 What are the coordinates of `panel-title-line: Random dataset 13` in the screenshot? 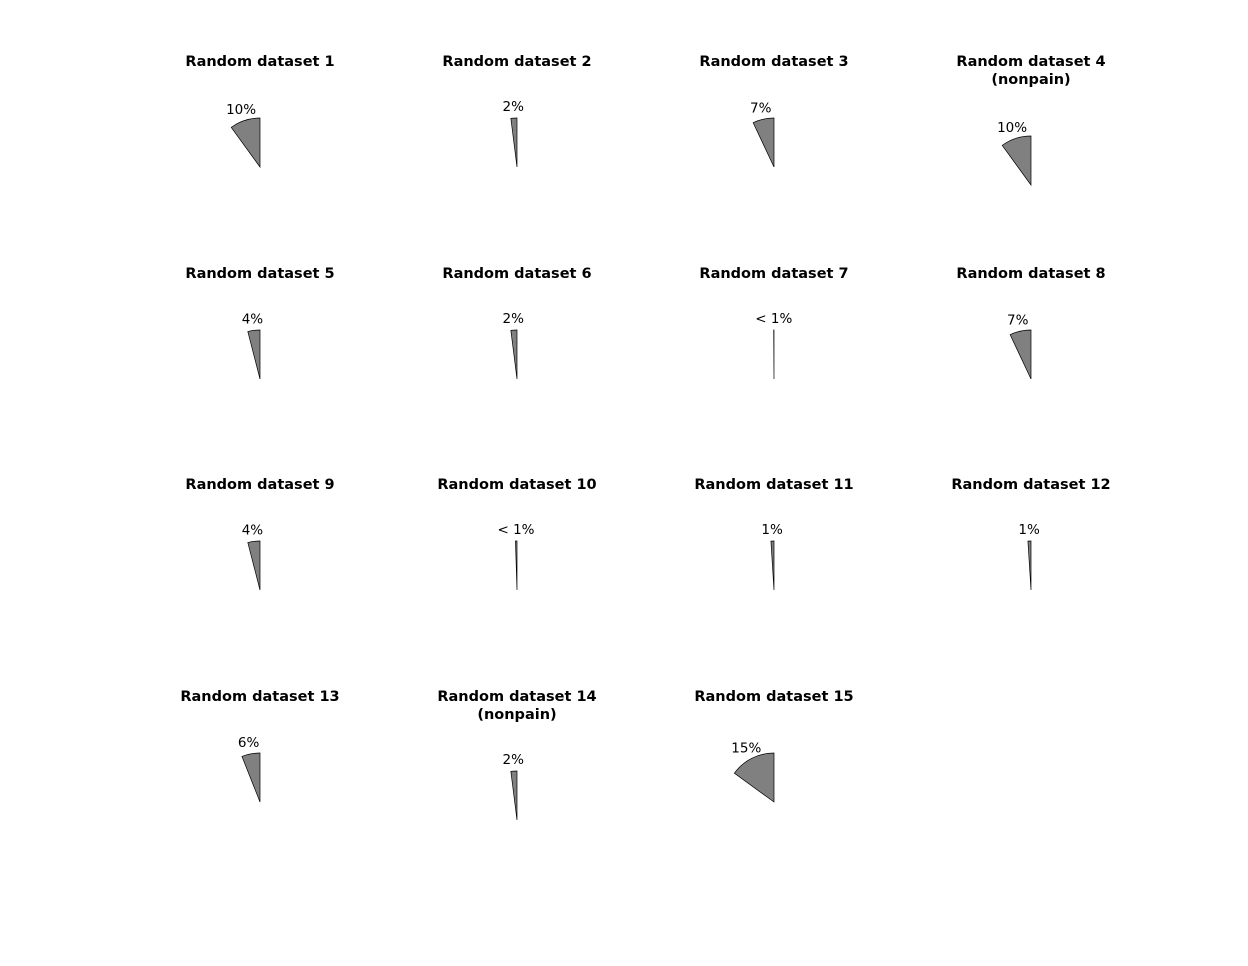 It's located at (259, 697).